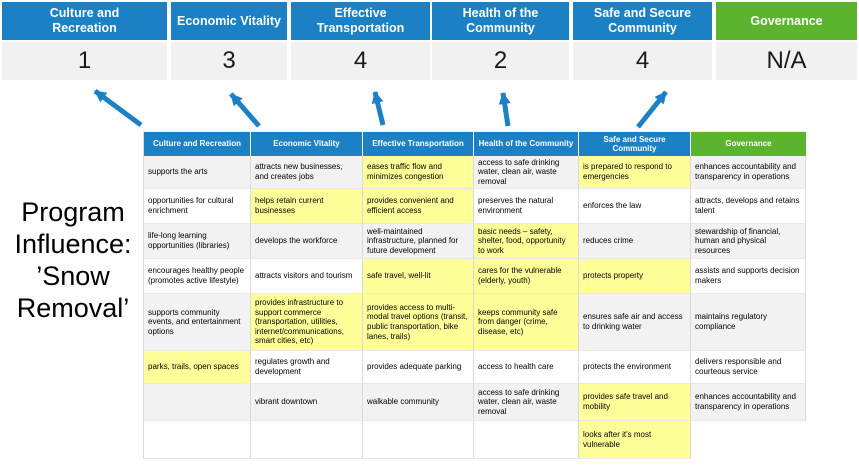 The height and width of the screenshot is (465, 859). Describe the element at coordinates (500, 61) in the screenshot. I see `score-health-of-the-community: 2` at that location.